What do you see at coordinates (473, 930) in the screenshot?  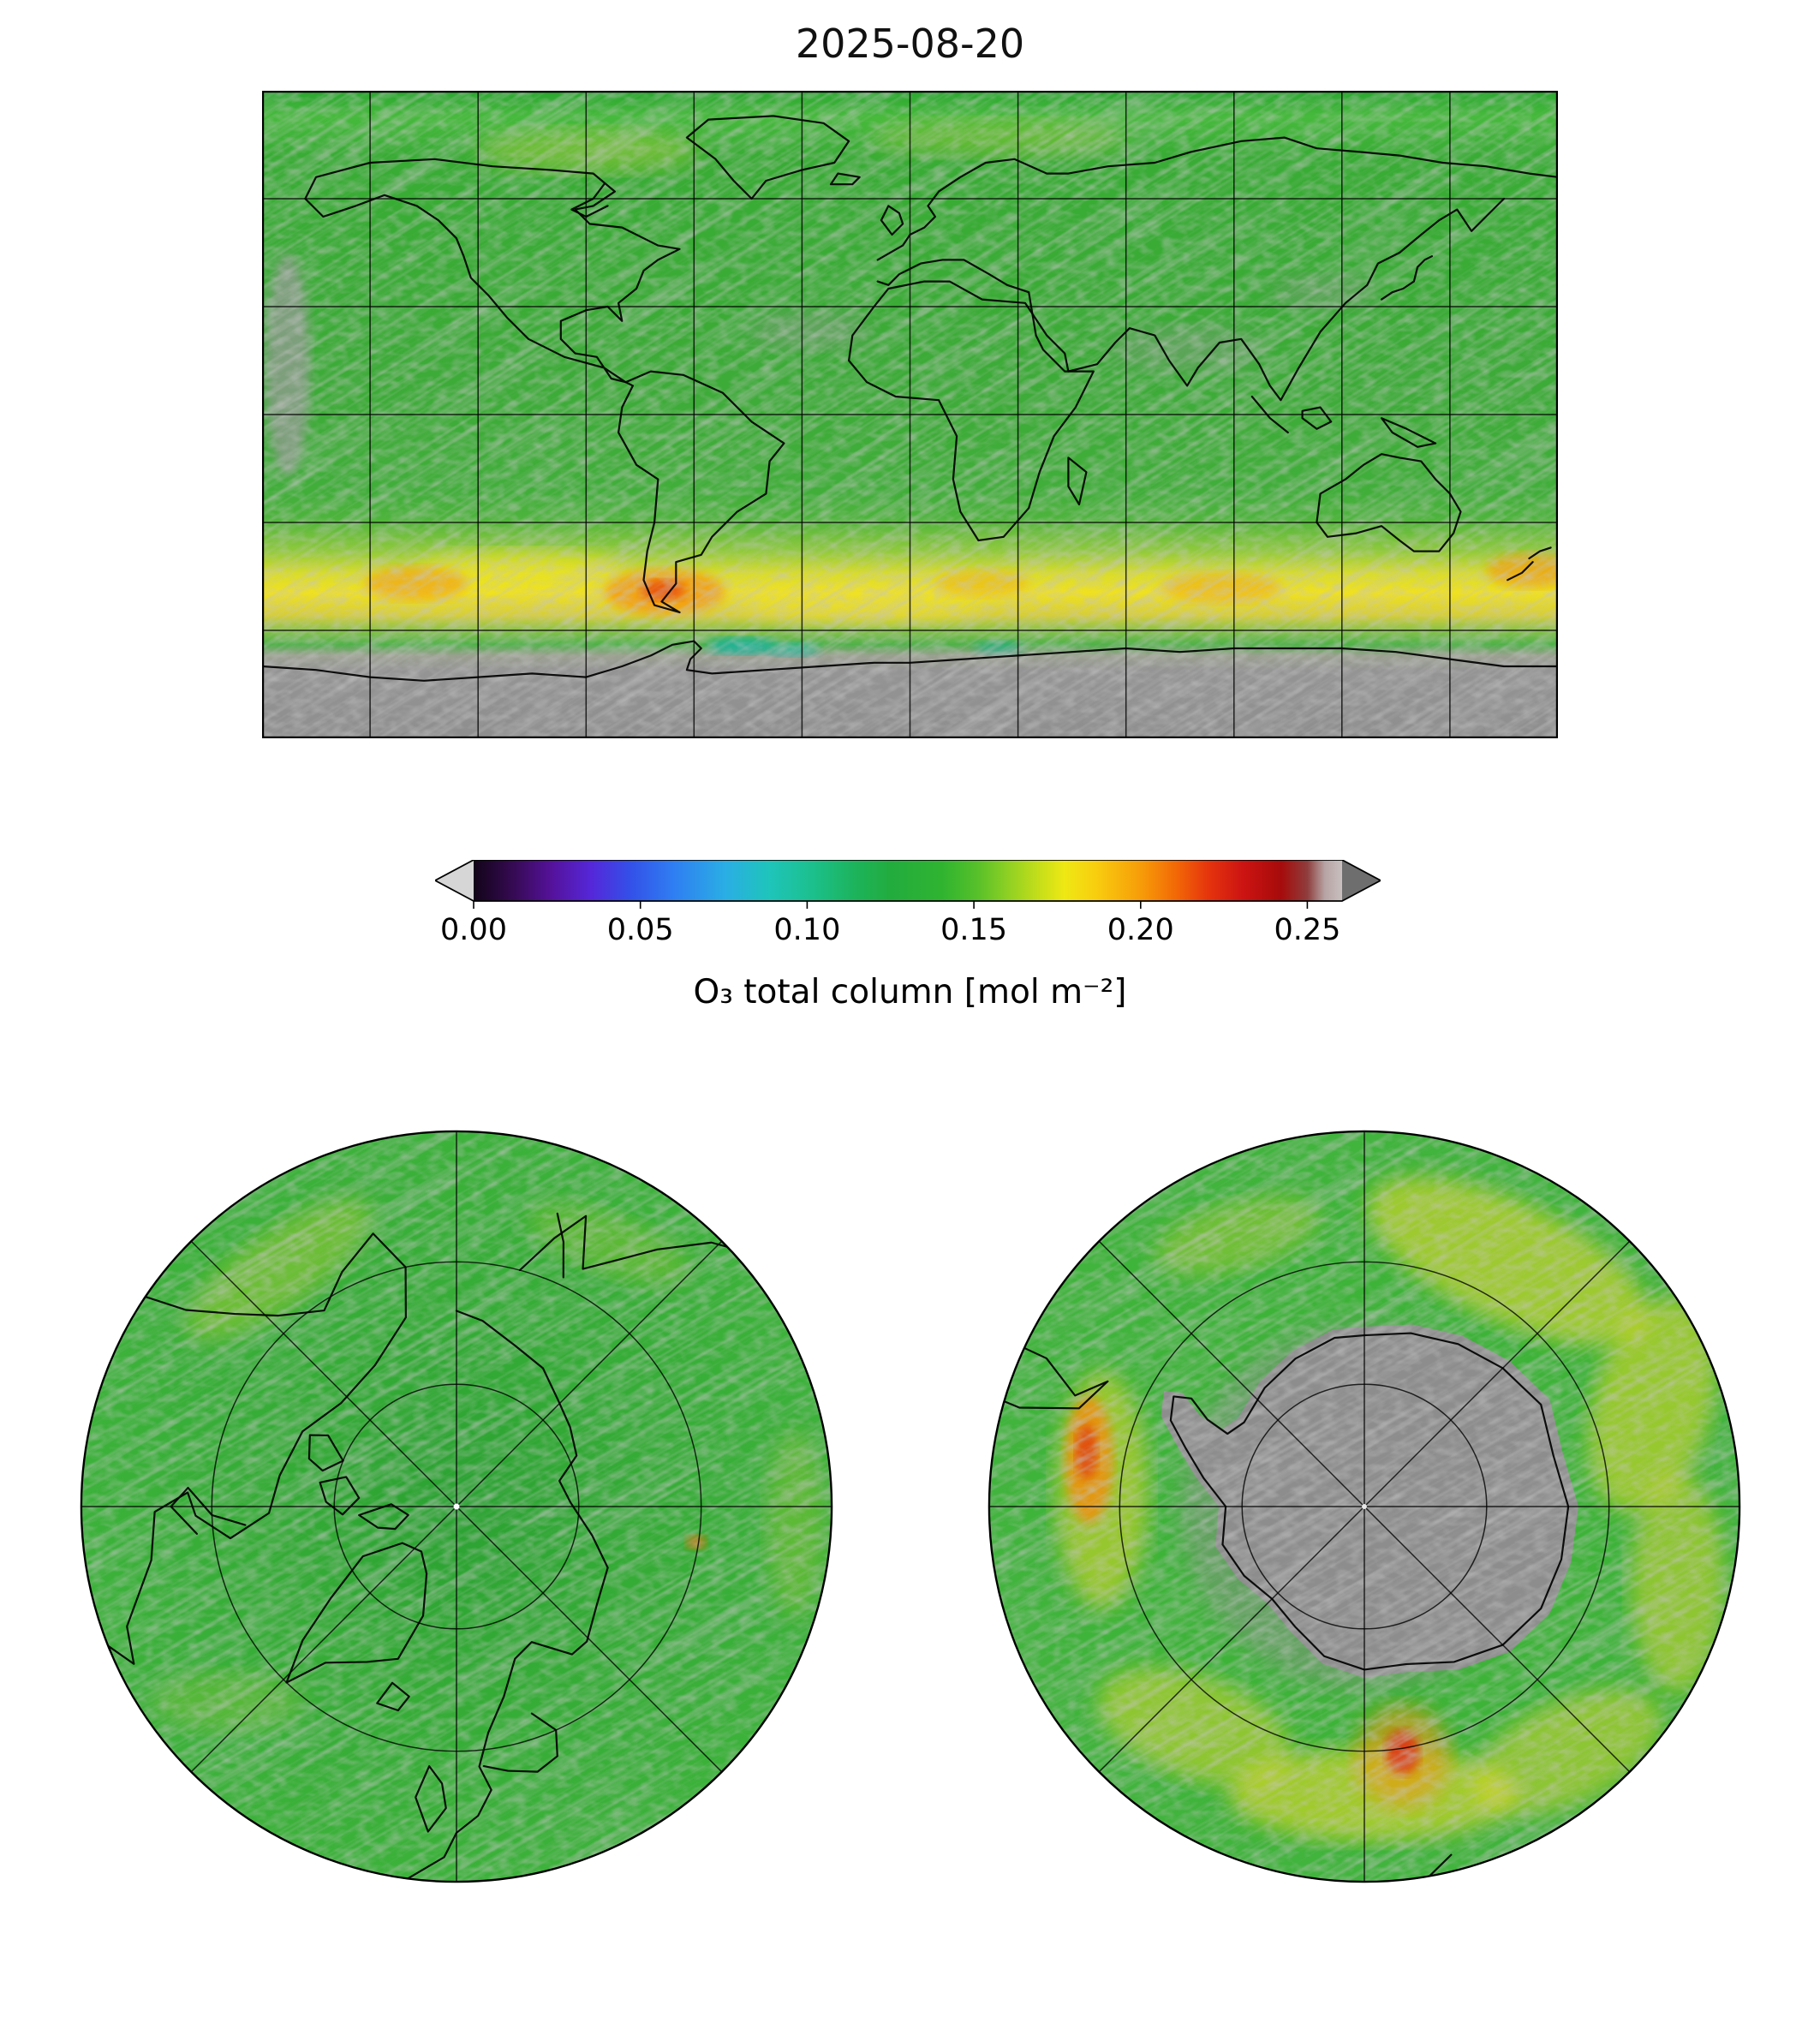 I see `colorbar-tick-label: 0.00` at bounding box center [473, 930].